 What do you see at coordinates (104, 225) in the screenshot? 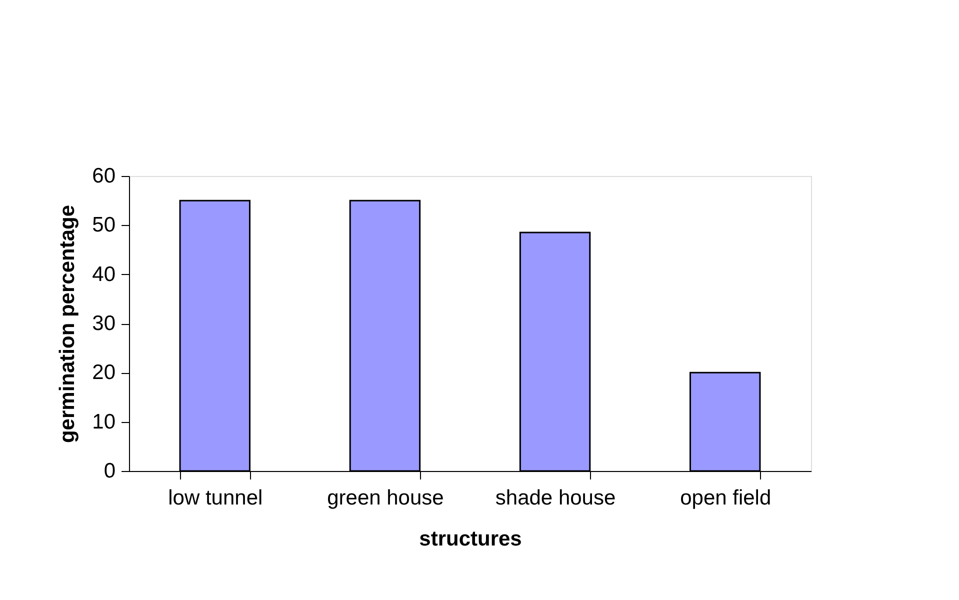
I see `y-tick-label: 50` at bounding box center [104, 225].